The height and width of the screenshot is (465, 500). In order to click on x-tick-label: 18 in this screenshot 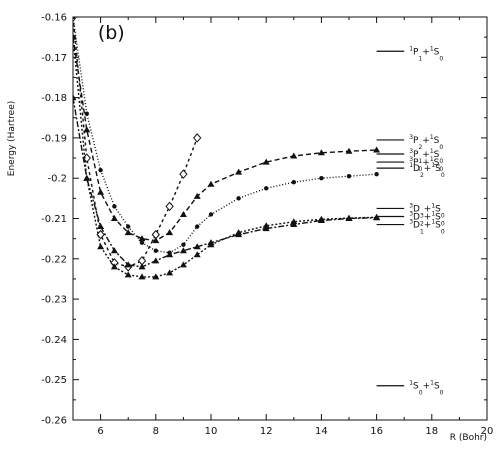, I will do `click(431, 431)`.